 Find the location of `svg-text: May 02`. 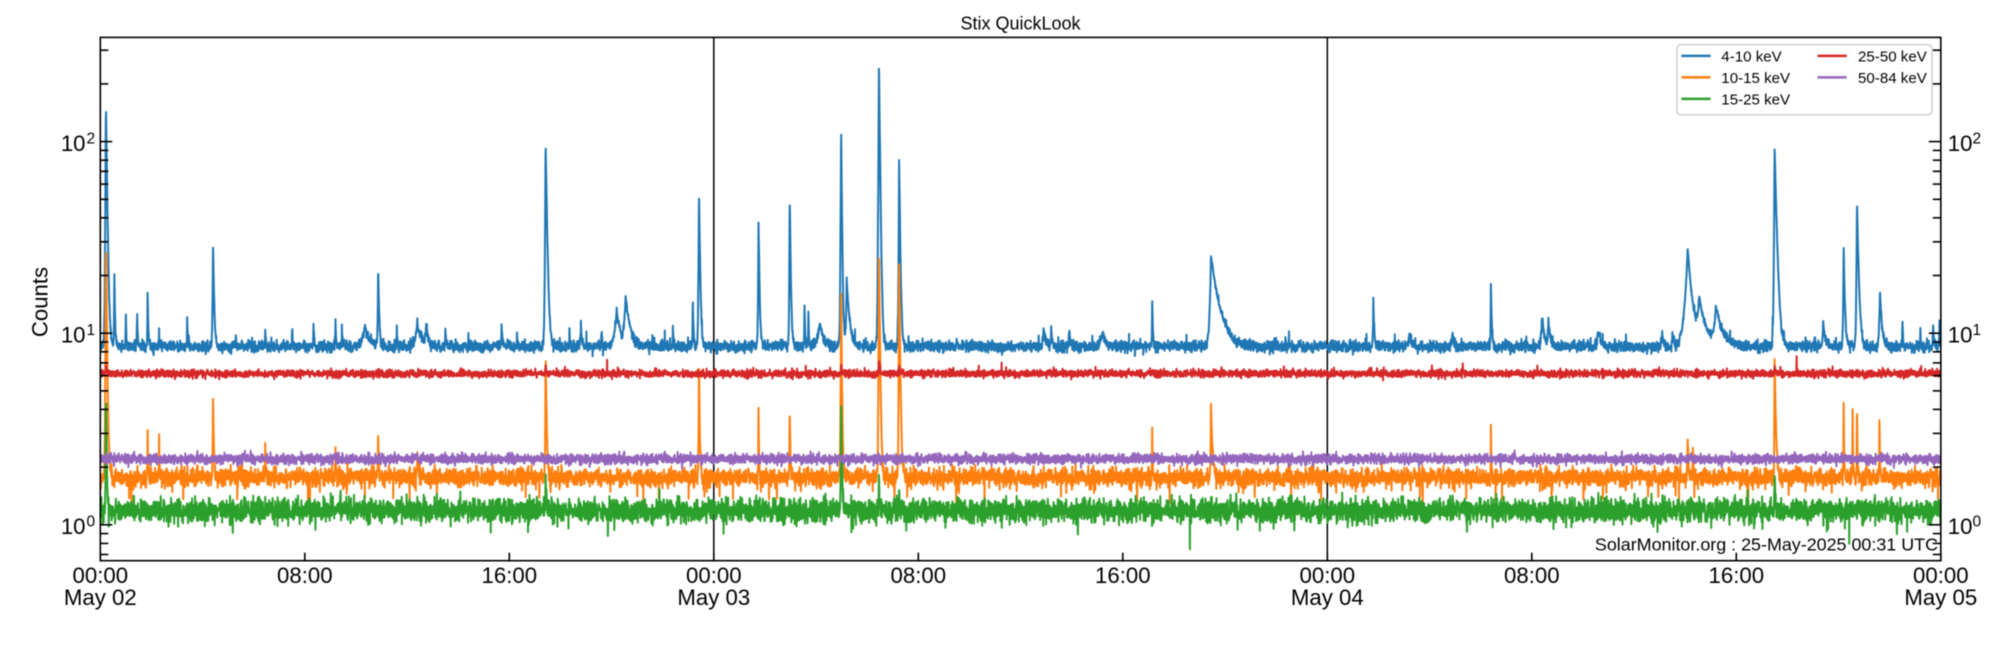

svg-text: May 02 is located at coordinates (100, 597).